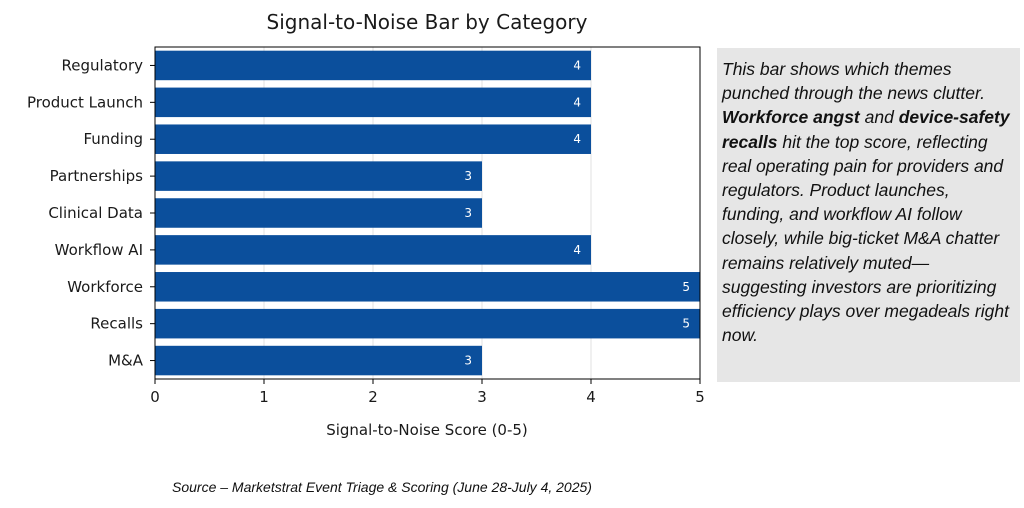  I want to click on y-tick-label: M&A, so click(126, 361).